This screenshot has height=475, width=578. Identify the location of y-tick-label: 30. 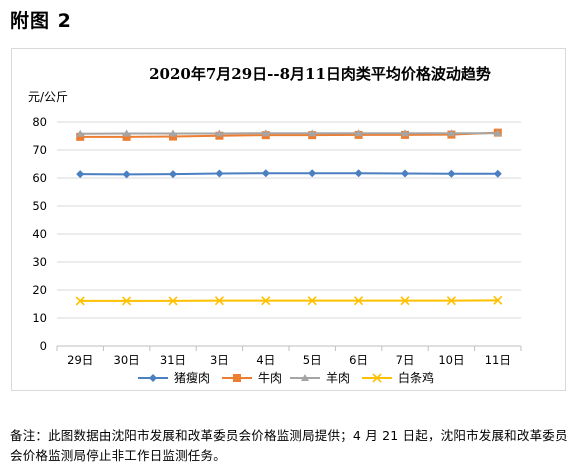
(39, 262).